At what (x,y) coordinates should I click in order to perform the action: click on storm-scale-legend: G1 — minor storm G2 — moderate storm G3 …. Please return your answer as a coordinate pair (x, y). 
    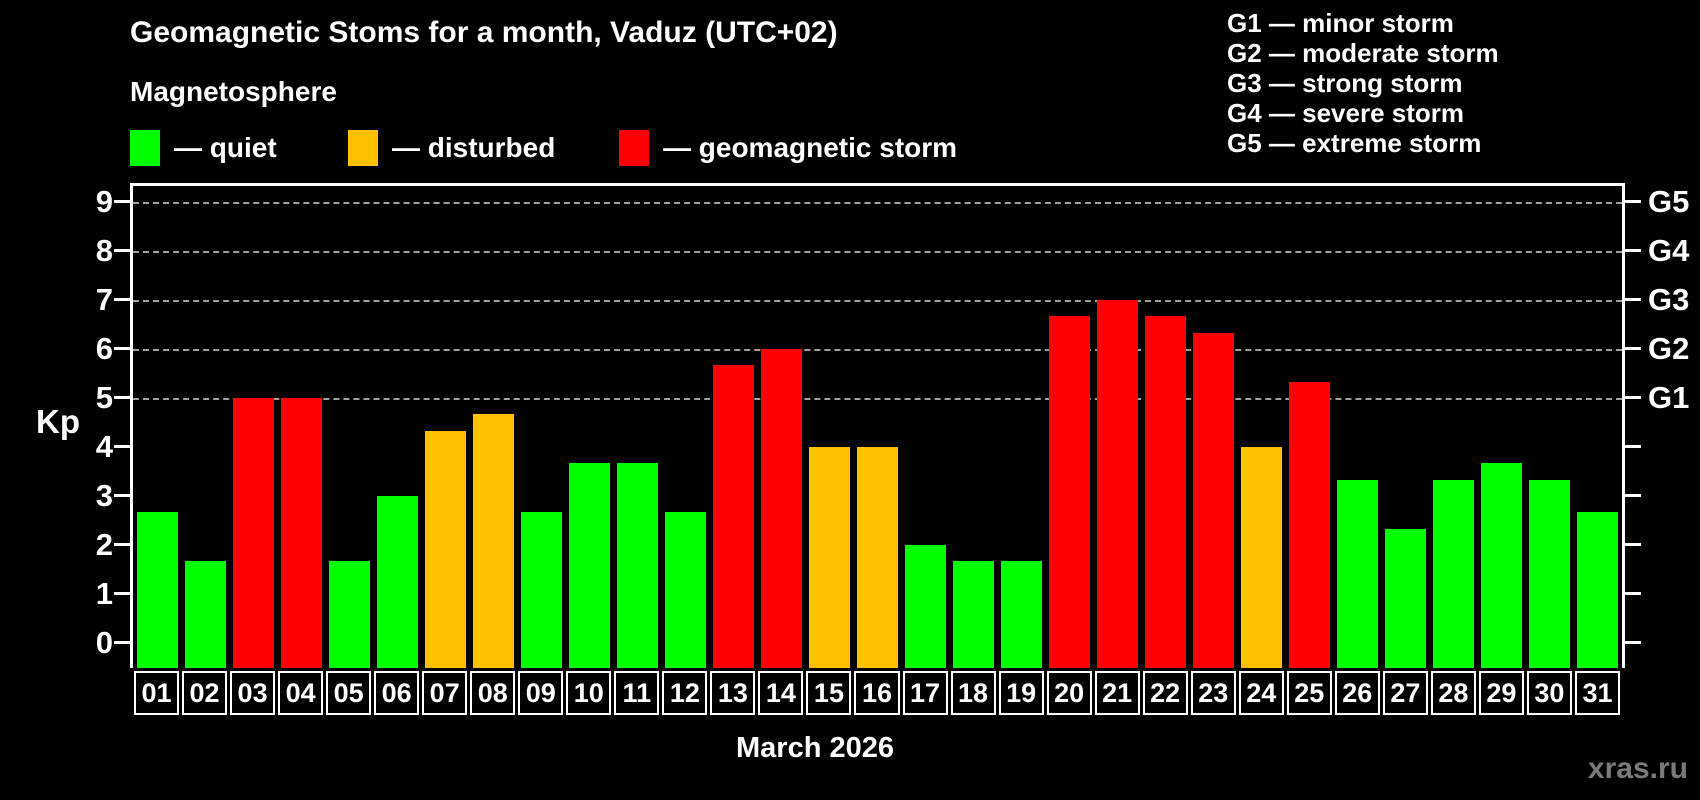
    Looking at the image, I should click on (1363, 83).